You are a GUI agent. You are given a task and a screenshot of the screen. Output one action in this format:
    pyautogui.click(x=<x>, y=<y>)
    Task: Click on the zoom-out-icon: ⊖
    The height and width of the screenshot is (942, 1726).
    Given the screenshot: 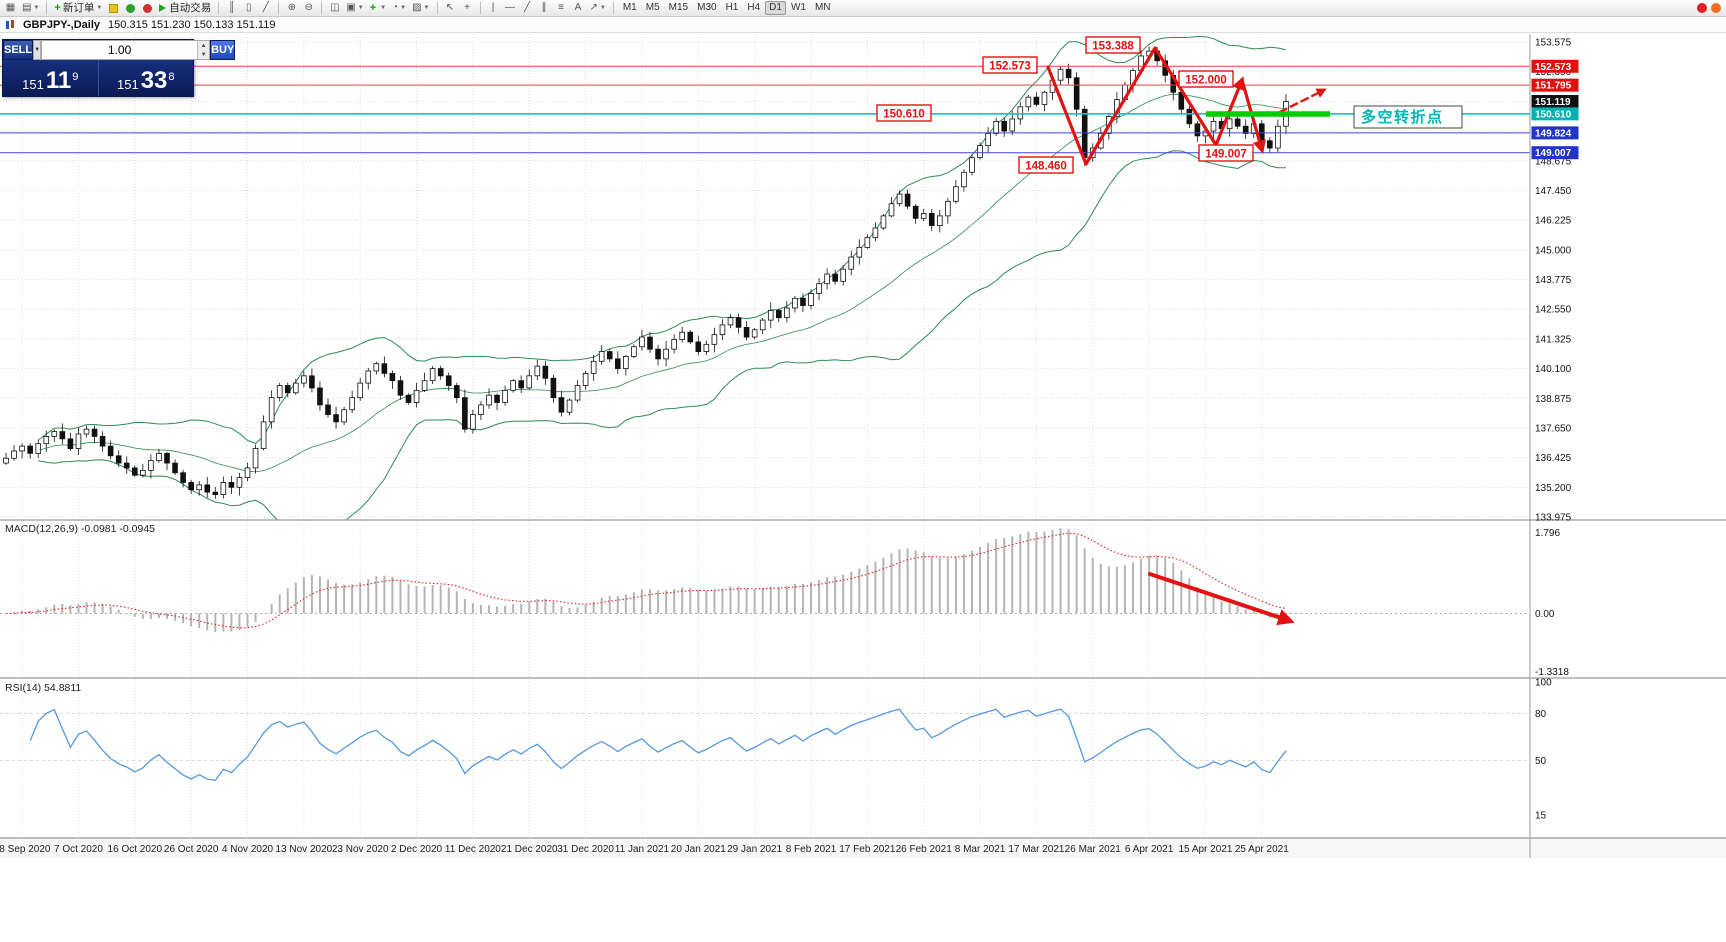 What is the action you would take?
    pyautogui.click(x=308, y=7)
    